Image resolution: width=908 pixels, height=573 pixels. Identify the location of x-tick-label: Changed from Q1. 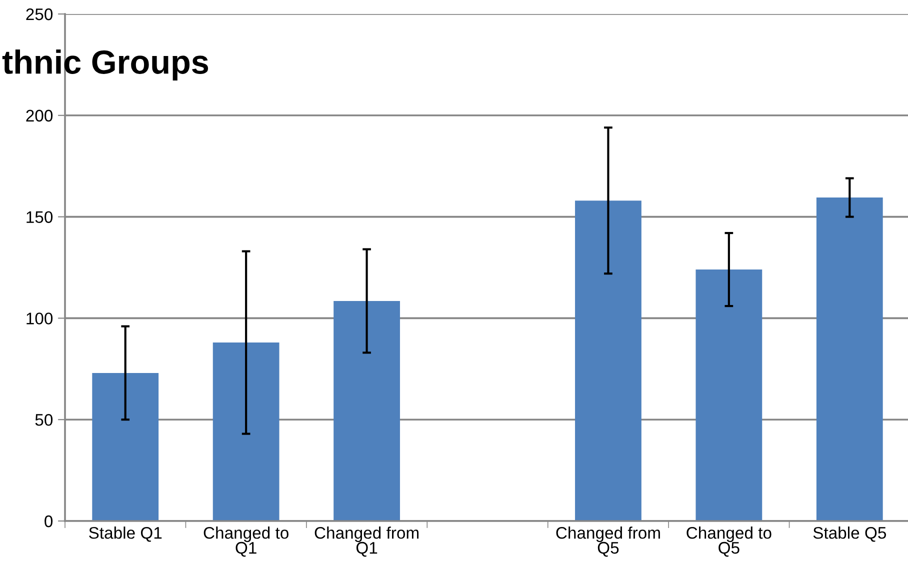
(366, 541).